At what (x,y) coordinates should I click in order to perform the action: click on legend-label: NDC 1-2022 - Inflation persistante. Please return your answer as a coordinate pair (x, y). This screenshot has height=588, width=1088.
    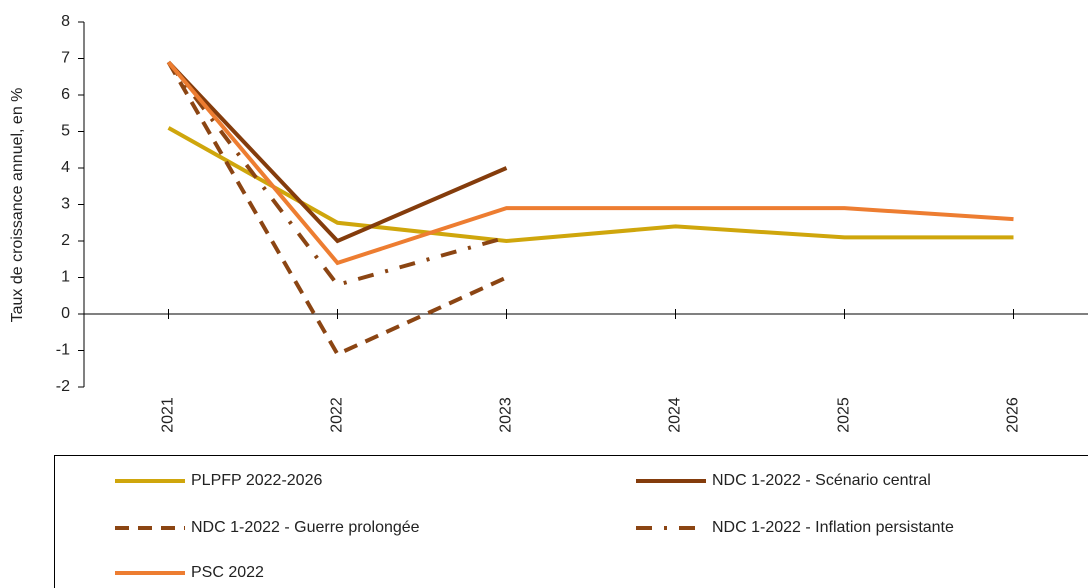
    Looking at the image, I should click on (833, 527).